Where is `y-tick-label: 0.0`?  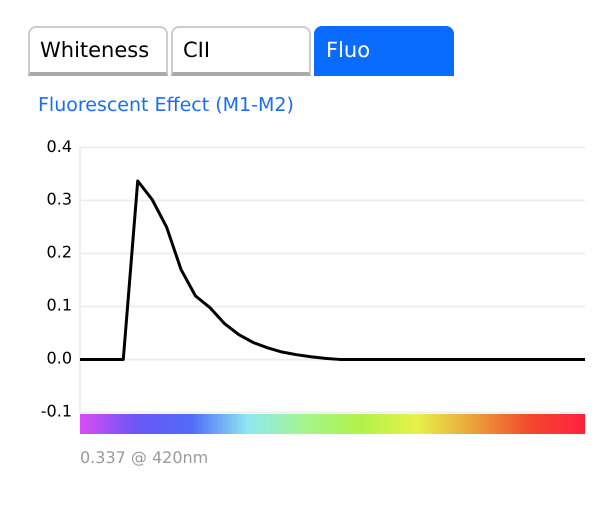 y-tick-label: 0.0 is located at coordinates (59, 358).